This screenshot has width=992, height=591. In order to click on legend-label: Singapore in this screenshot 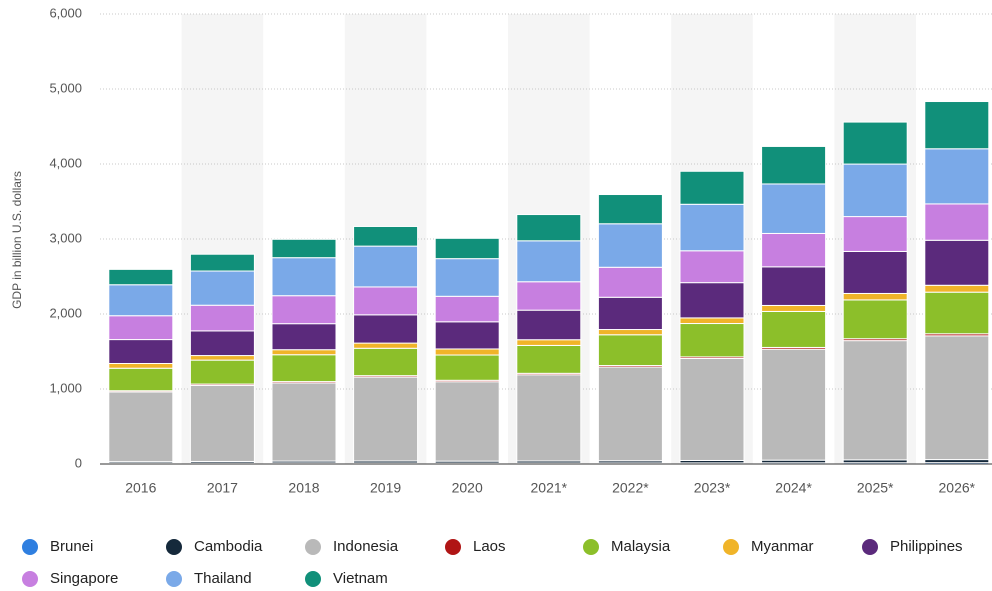, I will do `click(84, 578)`.